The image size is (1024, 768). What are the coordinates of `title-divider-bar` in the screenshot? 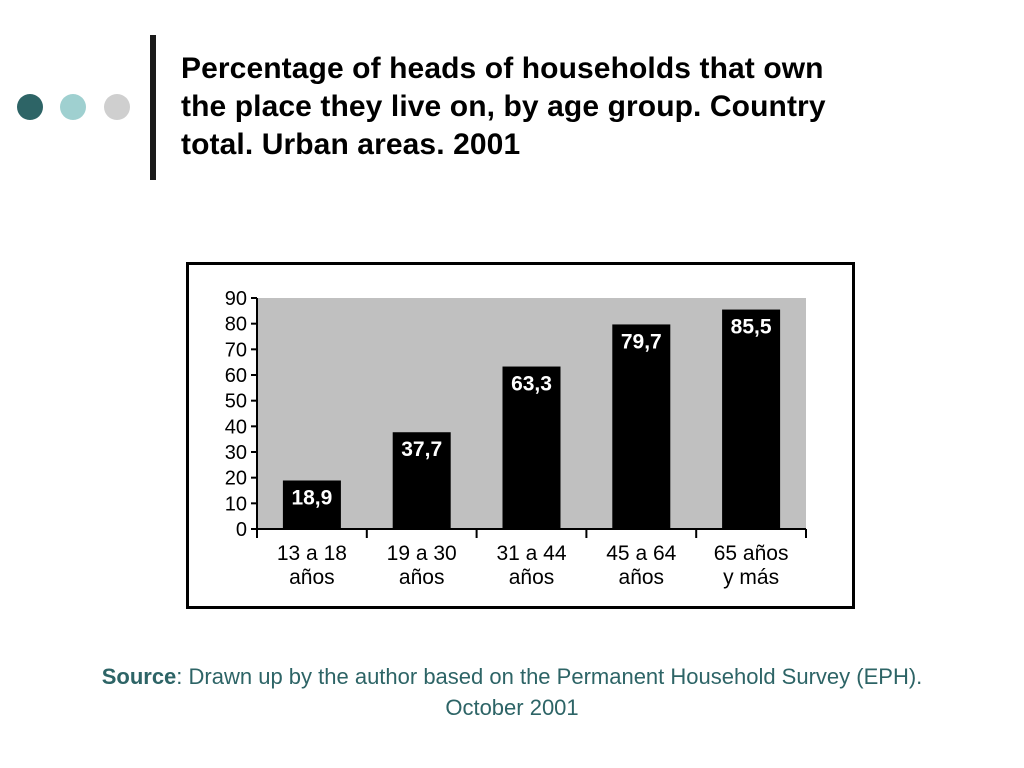 It's located at (153, 107).